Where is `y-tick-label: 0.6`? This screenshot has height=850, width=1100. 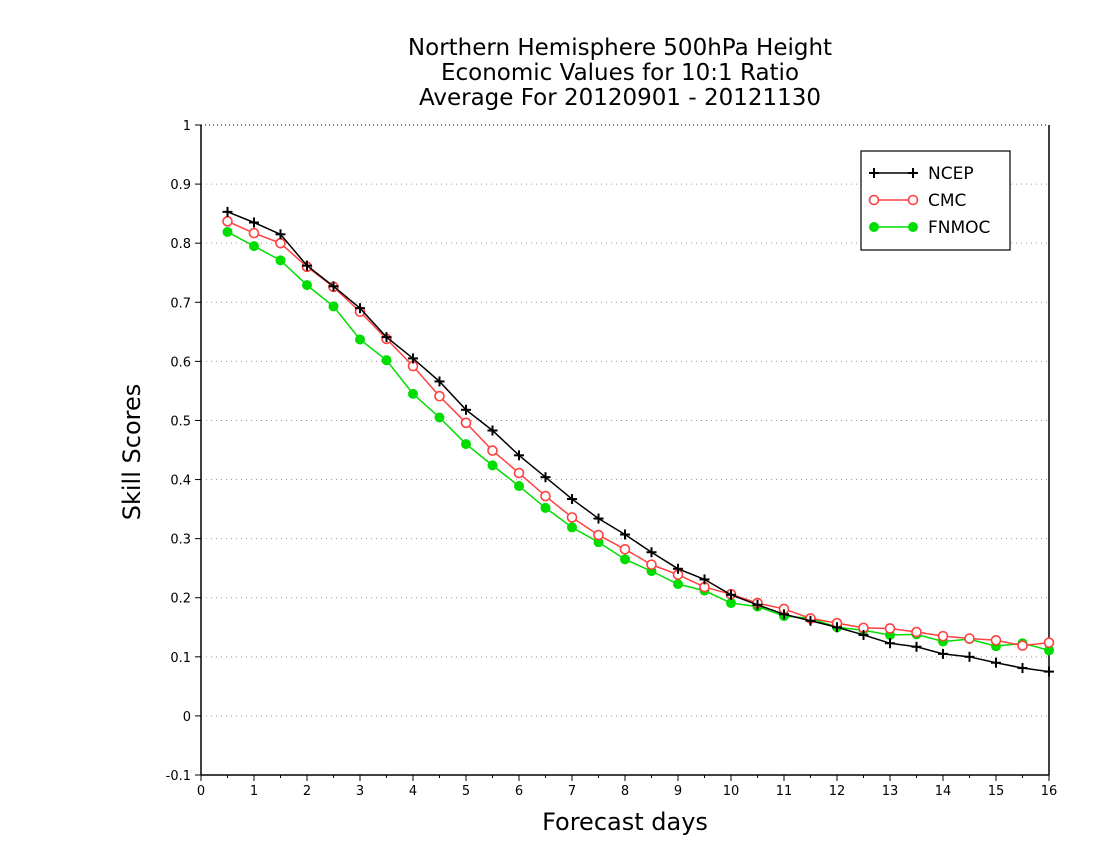 y-tick-label: 0.6 is located at coordinates (180, 362).